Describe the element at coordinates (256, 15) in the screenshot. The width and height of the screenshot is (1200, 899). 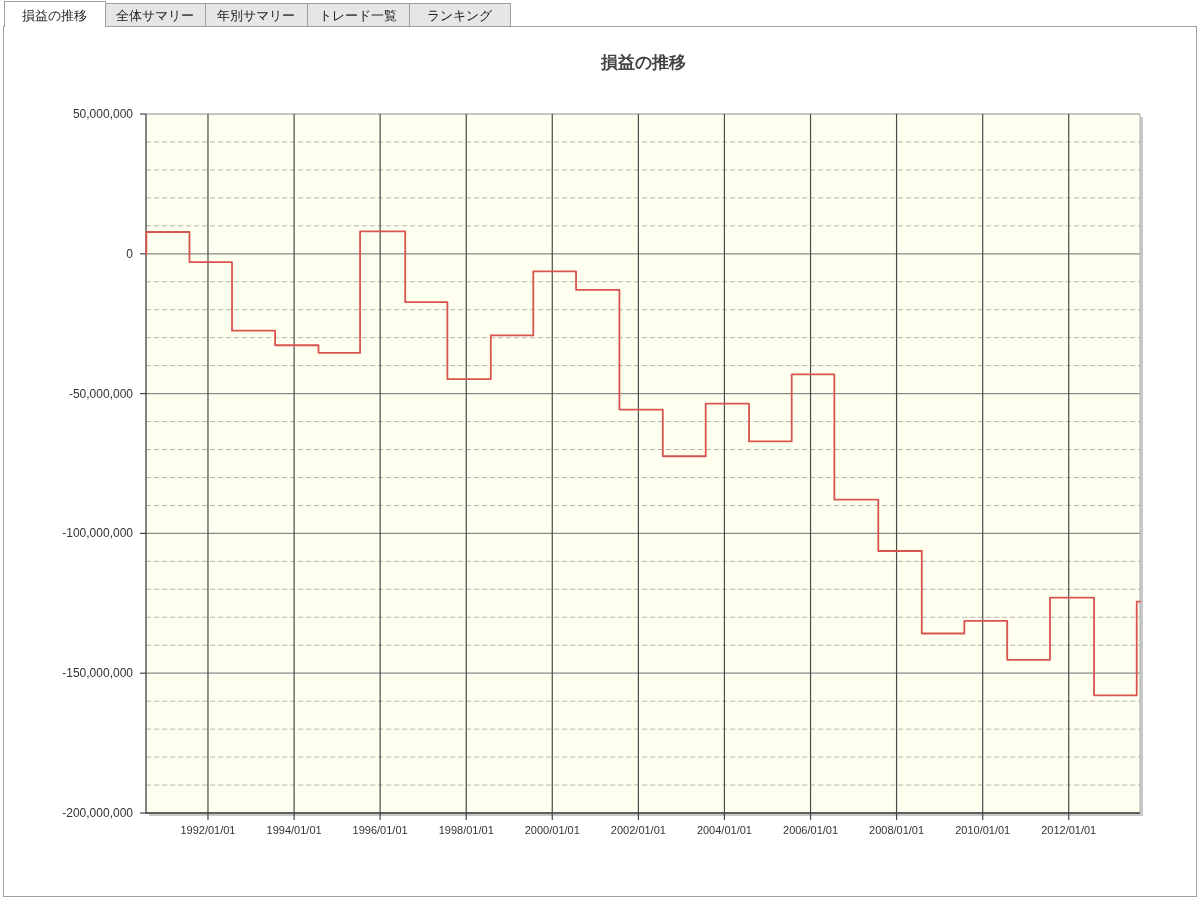
I see `tab: 年別サマリー` at that location.